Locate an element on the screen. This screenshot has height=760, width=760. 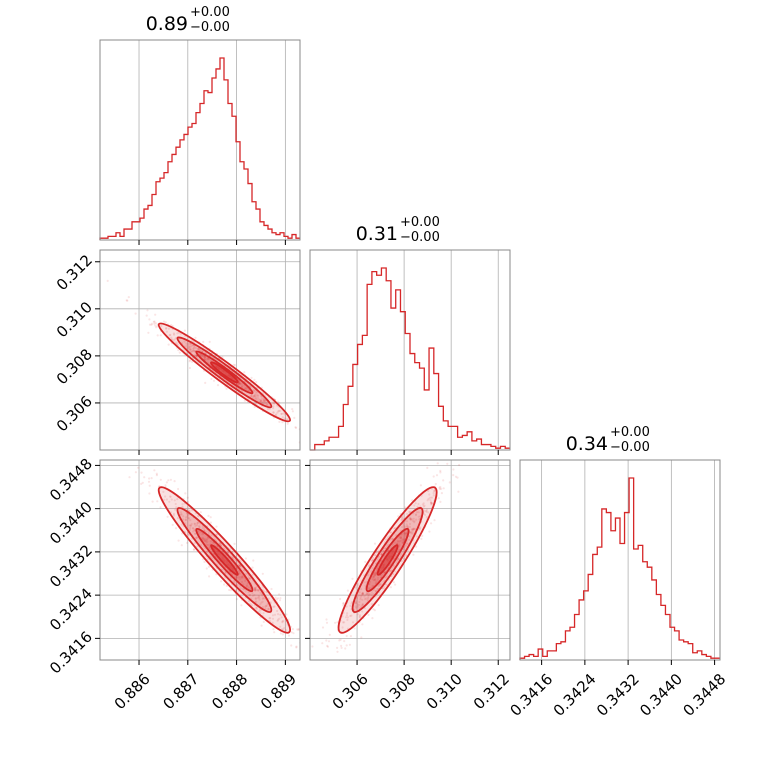
hist-panel-1: 0.31+0.00−0.00 is located at coordinates (410, 335).